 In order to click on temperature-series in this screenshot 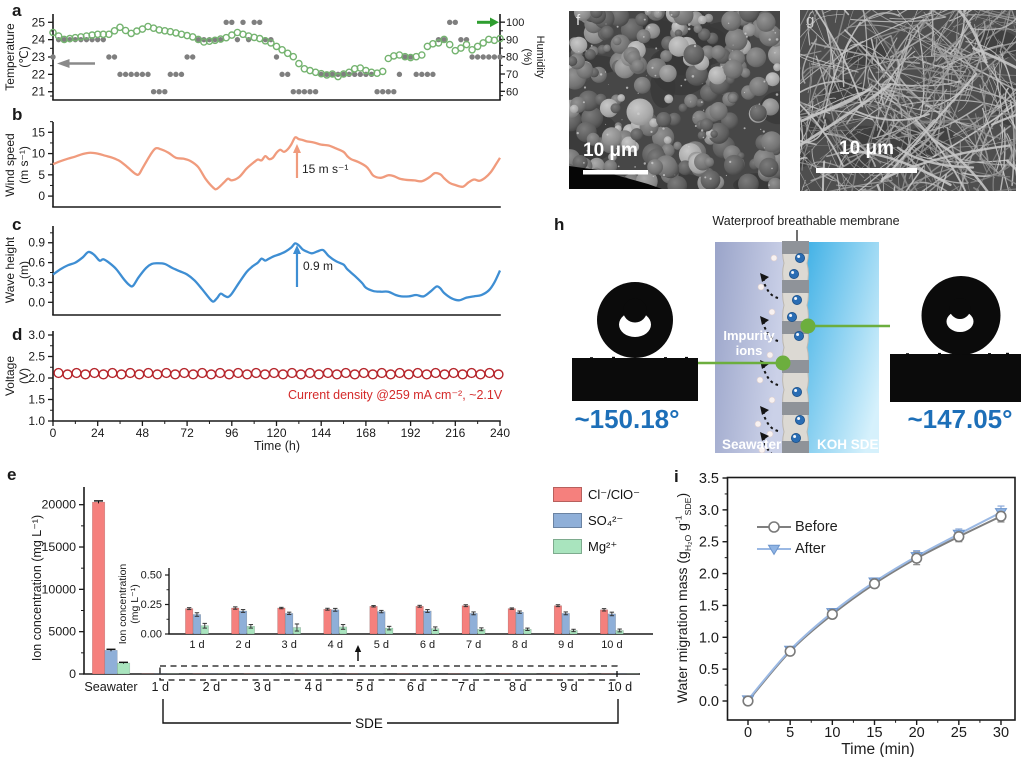, I will do `click(276, 57)`.